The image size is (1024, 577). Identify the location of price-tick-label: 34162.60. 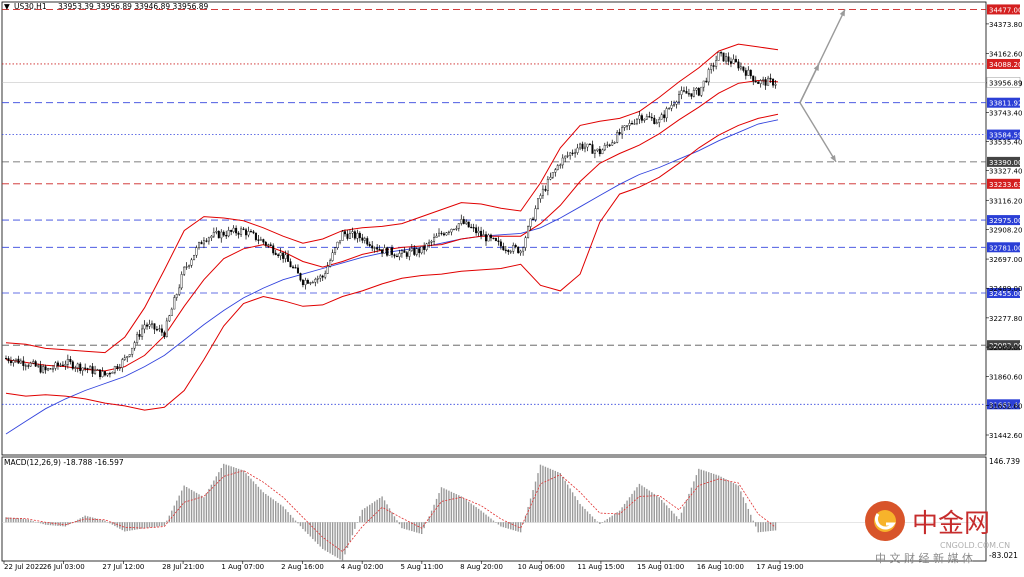
(1005, 55).